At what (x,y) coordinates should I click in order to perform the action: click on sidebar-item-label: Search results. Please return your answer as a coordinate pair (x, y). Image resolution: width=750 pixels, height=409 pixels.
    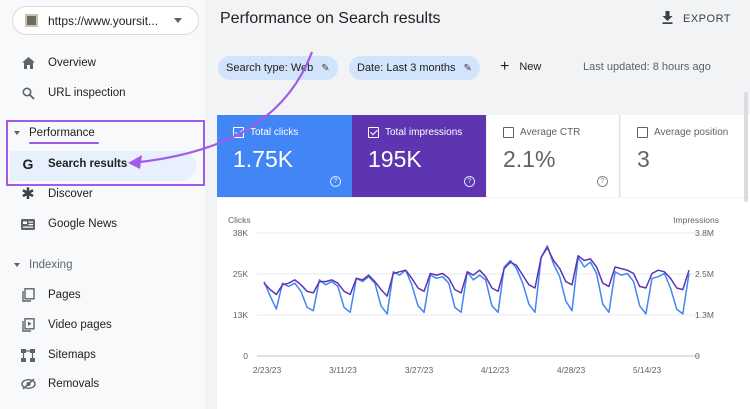
    Looking at the image, I should click on (88, 164).